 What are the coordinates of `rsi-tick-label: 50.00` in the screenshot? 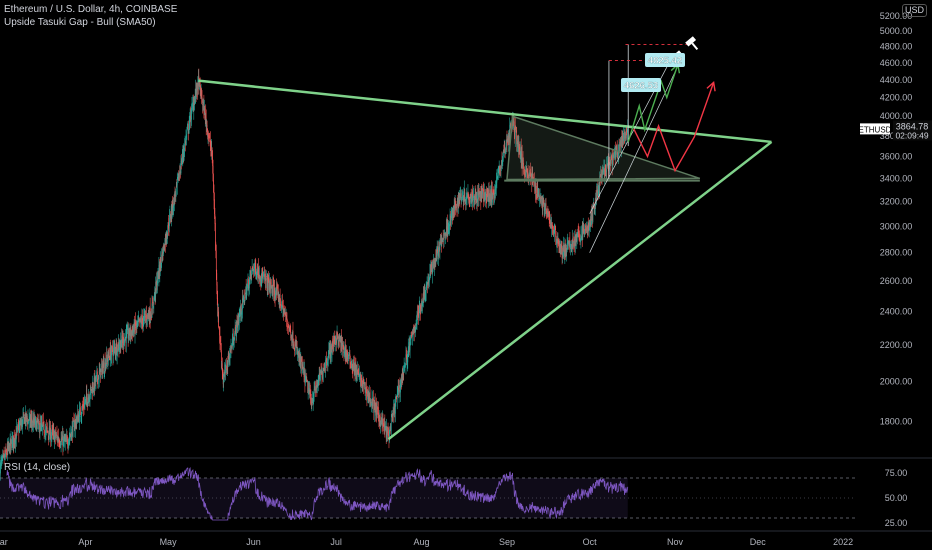 It's located at (896, 498).